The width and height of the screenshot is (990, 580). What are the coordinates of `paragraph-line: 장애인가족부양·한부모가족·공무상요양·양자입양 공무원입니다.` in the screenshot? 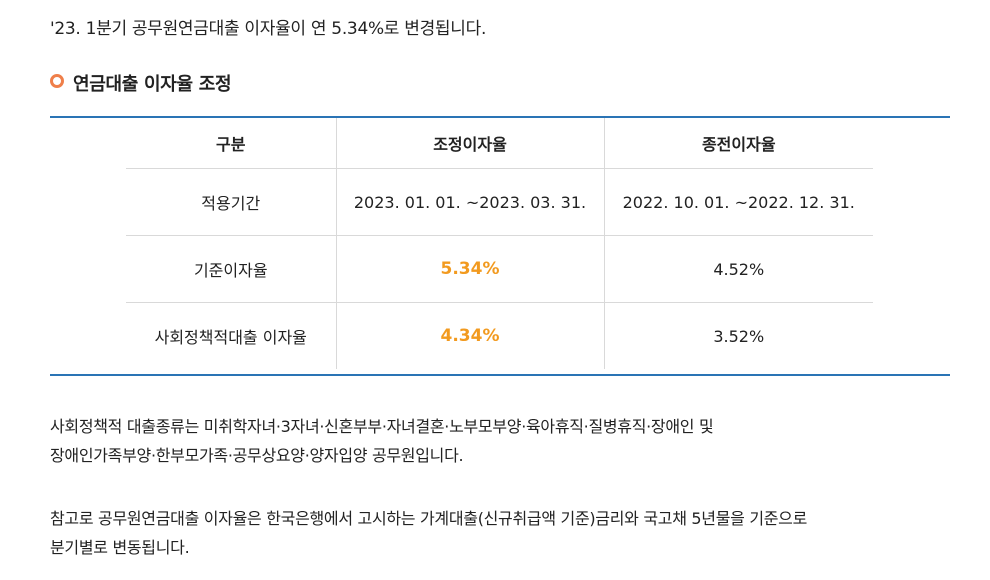 It's located at (257, 455).